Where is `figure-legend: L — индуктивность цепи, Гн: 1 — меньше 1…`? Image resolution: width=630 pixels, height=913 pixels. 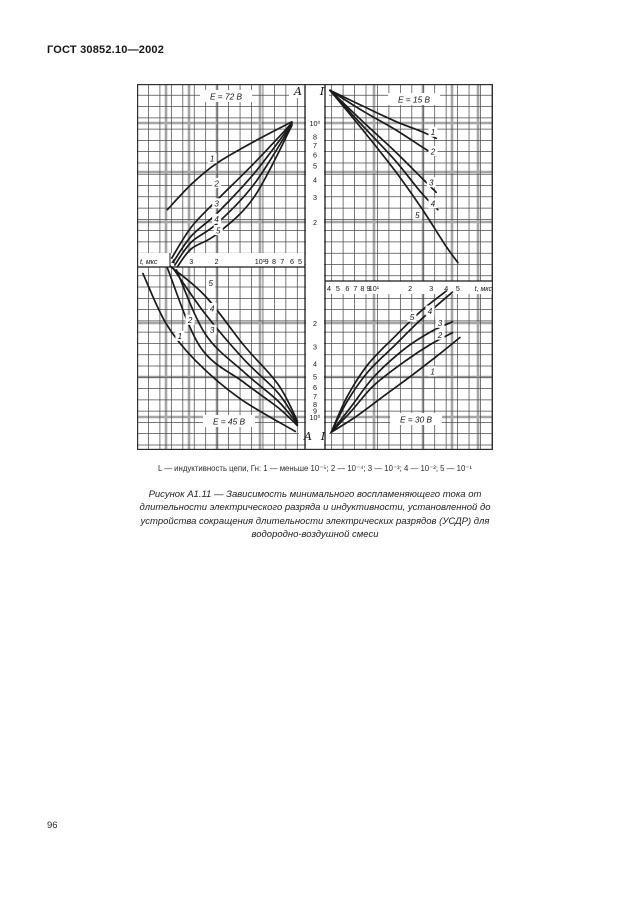
figure-legend: L — индуктивность цепи, Гн: 1 — меньше 1… is located at coordinates (315, 468).